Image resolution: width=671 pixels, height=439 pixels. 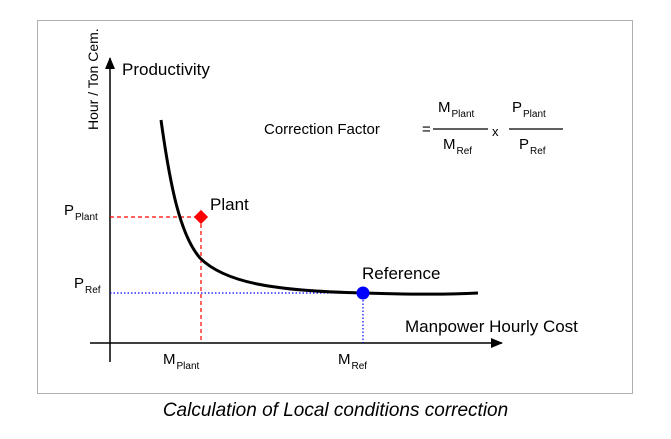 I want to click on equals-sign: =, so click(x=426, y=129).